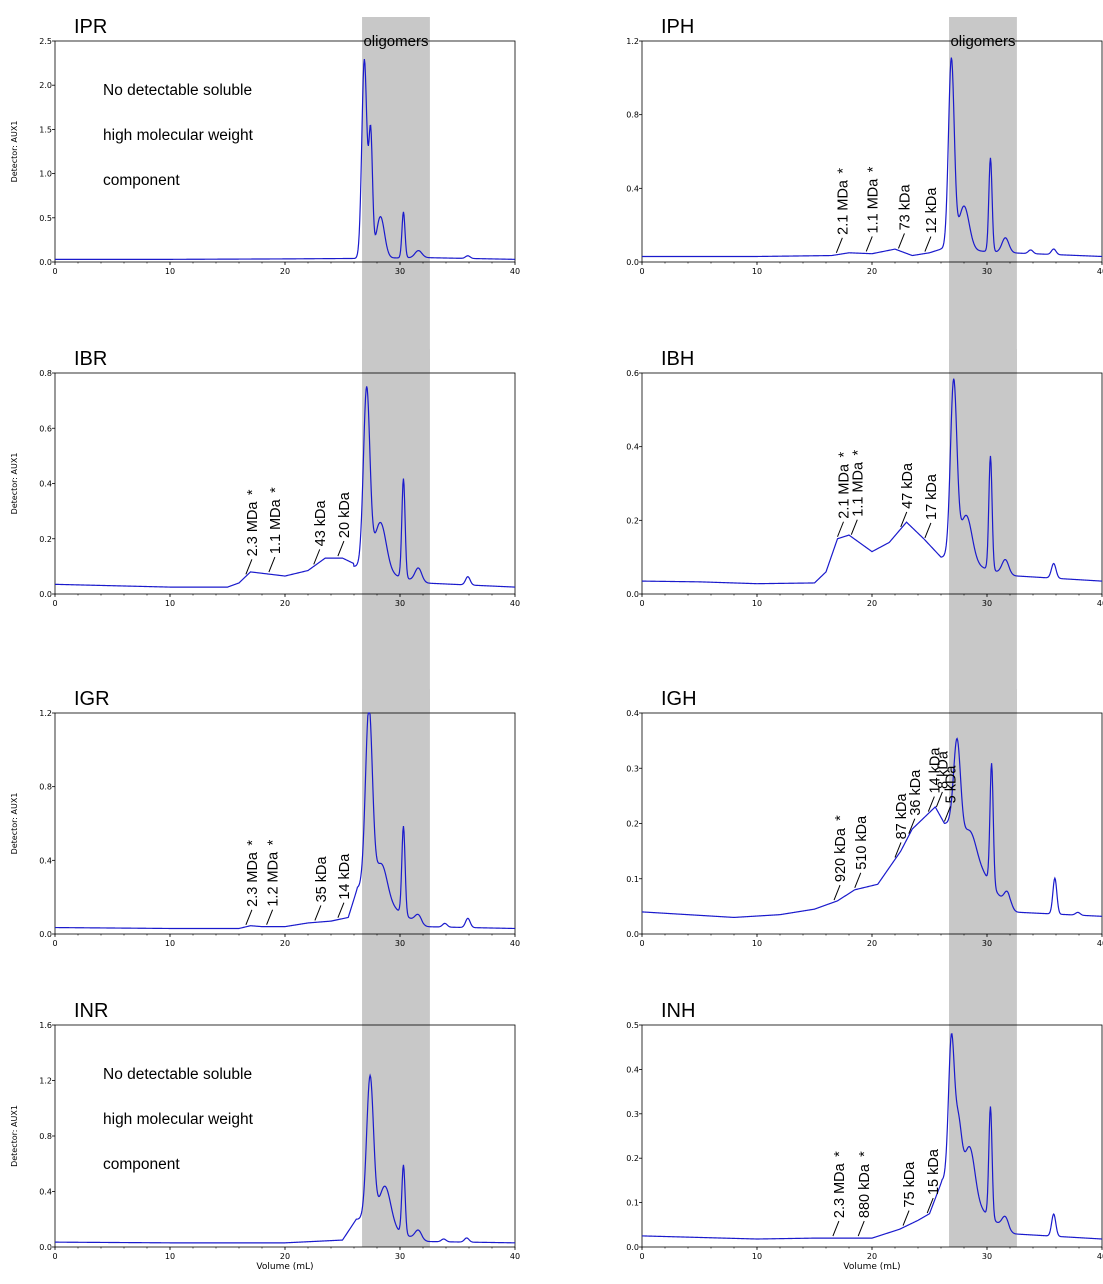  I want to click on panel-title: IPR, so click(90, 27).